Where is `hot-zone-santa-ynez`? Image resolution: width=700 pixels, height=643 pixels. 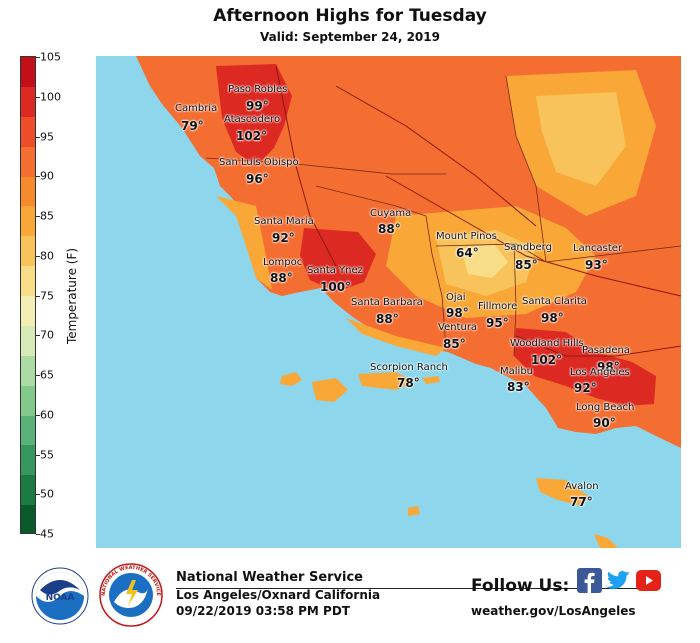 hot-zone-santa-ynez is located at coordinates (338, 260).